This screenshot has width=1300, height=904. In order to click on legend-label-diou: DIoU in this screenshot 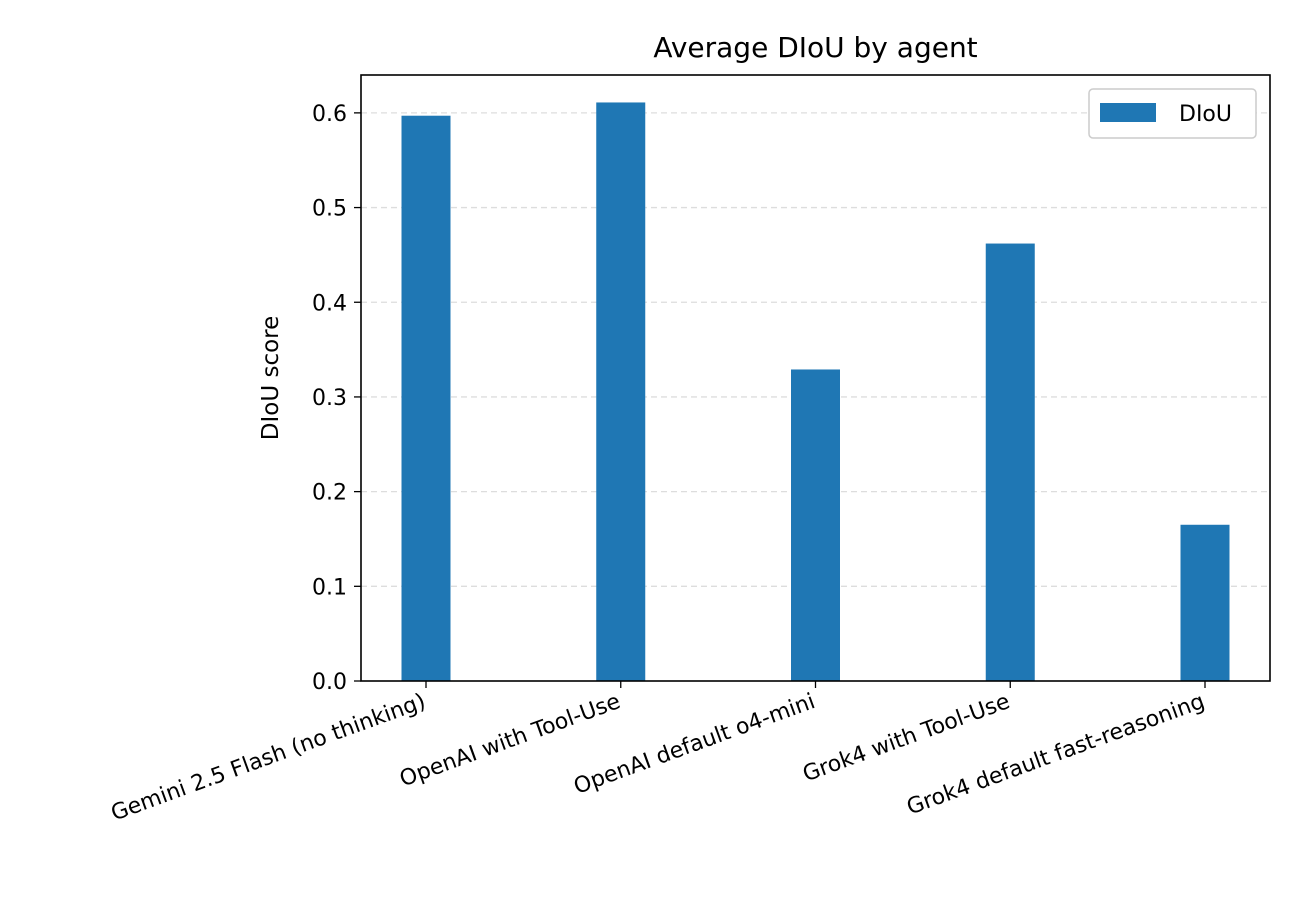, I will do `click(1205, 114)`.